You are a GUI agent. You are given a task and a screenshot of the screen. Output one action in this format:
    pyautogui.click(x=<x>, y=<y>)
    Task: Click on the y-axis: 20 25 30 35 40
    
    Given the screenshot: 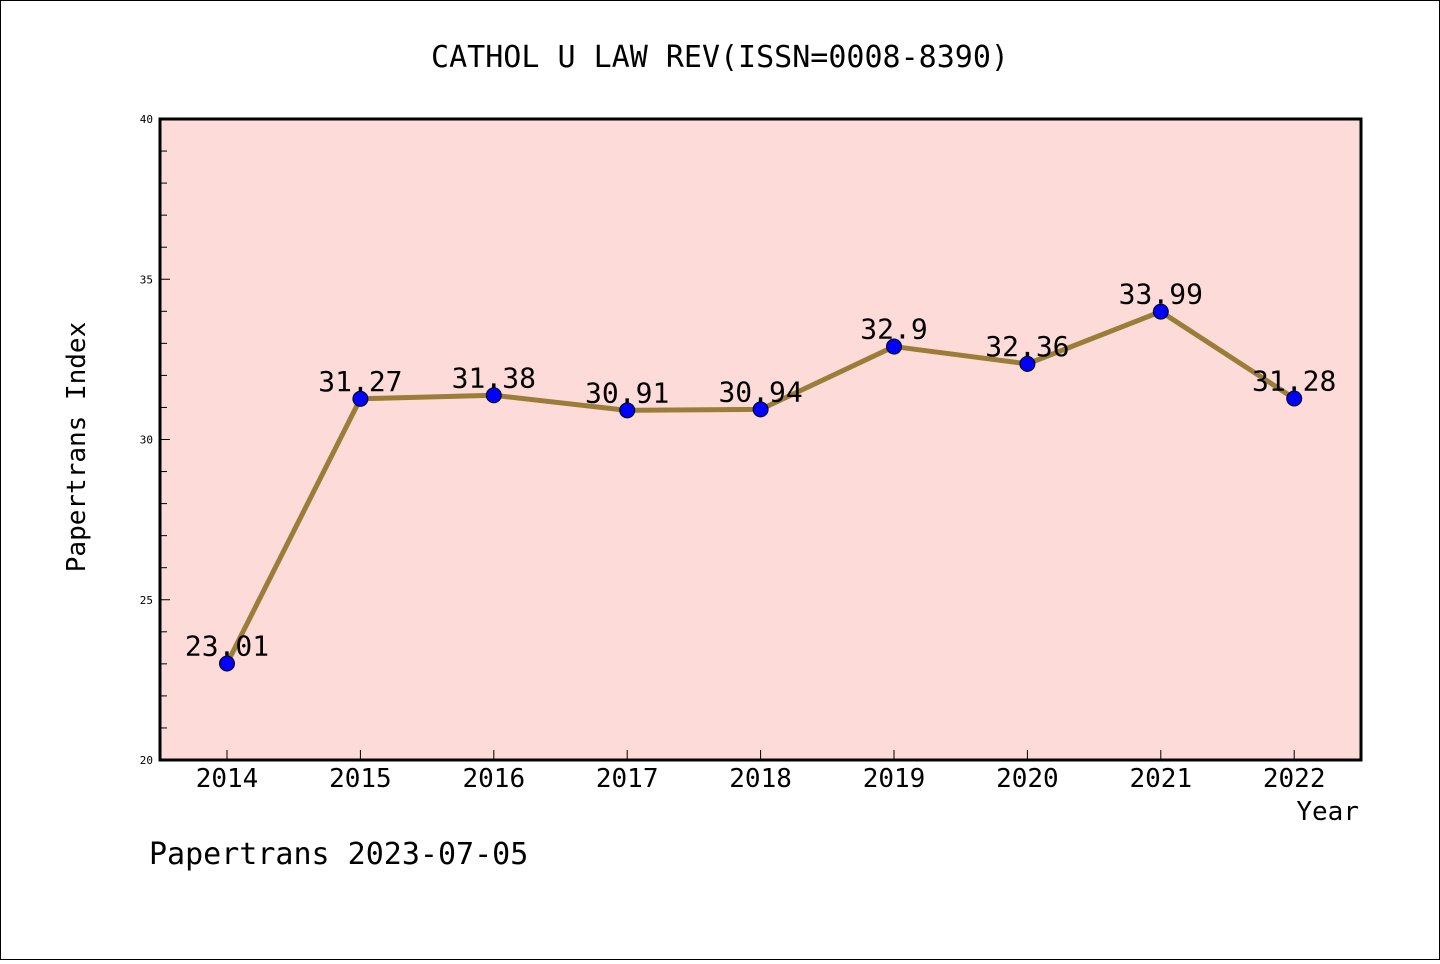 What is the action you would take?
    pyautogui.click(x=155, y=440)
    